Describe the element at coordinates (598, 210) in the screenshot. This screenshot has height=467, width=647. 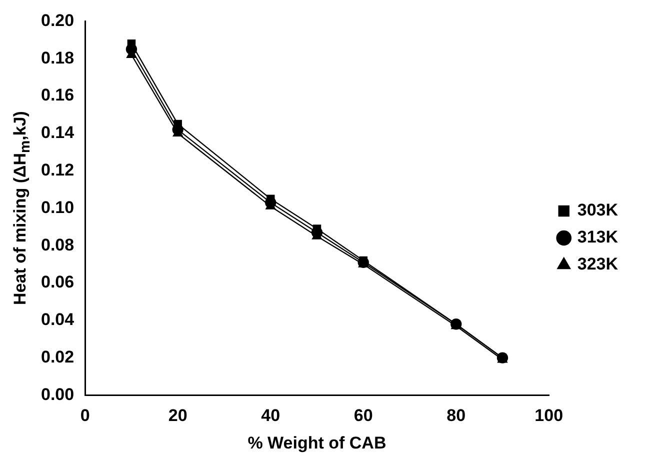
I see `legend-label: 303K` at that location.